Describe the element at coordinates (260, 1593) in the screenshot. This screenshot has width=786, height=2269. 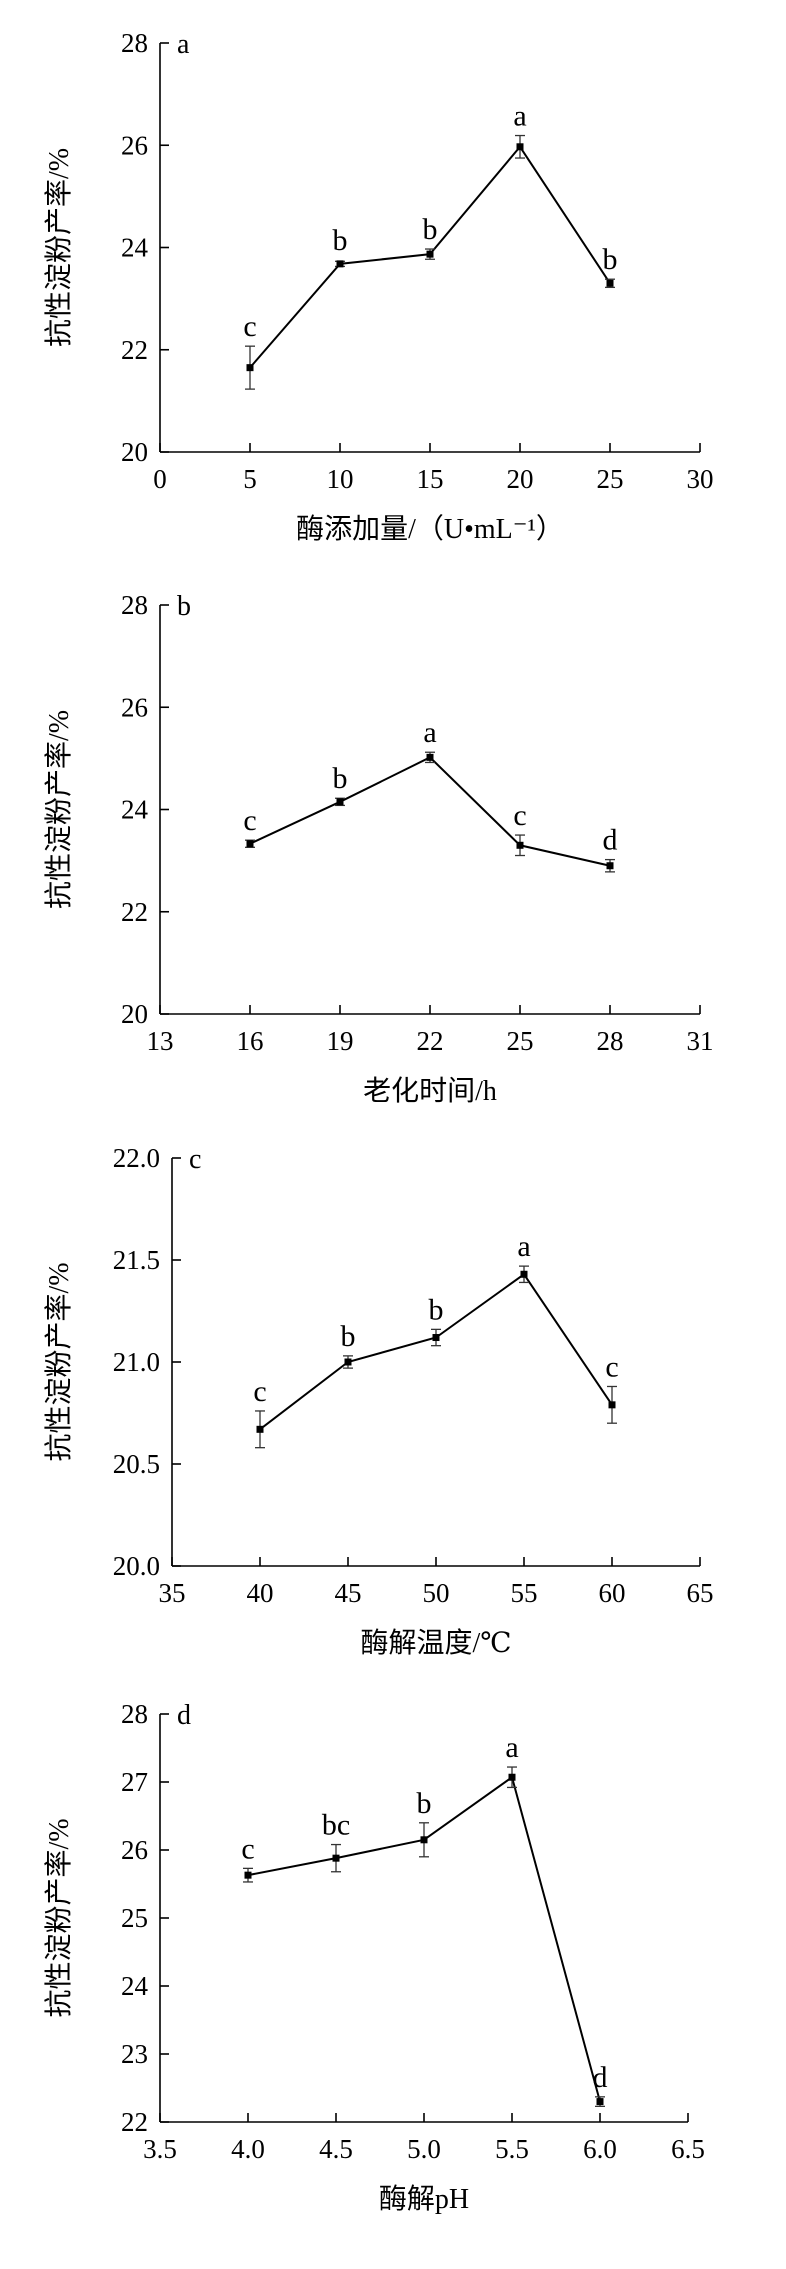
I see `x-tick-label: 40` at that location.